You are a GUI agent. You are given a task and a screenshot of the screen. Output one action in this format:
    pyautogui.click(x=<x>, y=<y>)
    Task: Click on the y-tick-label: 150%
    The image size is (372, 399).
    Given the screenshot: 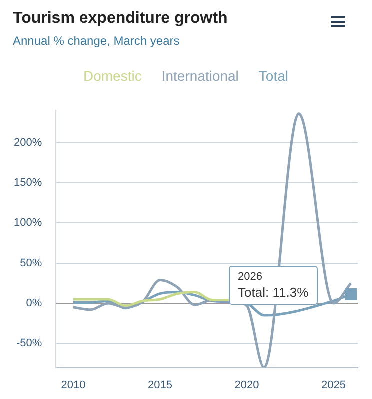 What is the action you would take?
    pyautogui.click(x=28, y=182)
    